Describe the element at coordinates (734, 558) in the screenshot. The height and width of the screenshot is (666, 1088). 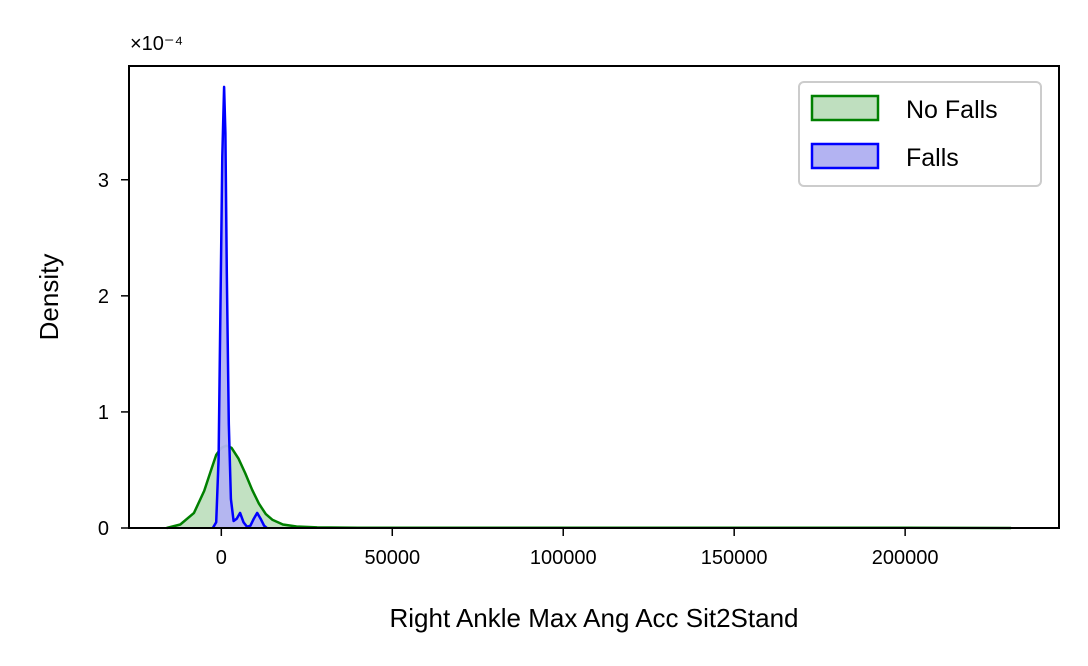
I see `x-tick-label: 150000` at that location.